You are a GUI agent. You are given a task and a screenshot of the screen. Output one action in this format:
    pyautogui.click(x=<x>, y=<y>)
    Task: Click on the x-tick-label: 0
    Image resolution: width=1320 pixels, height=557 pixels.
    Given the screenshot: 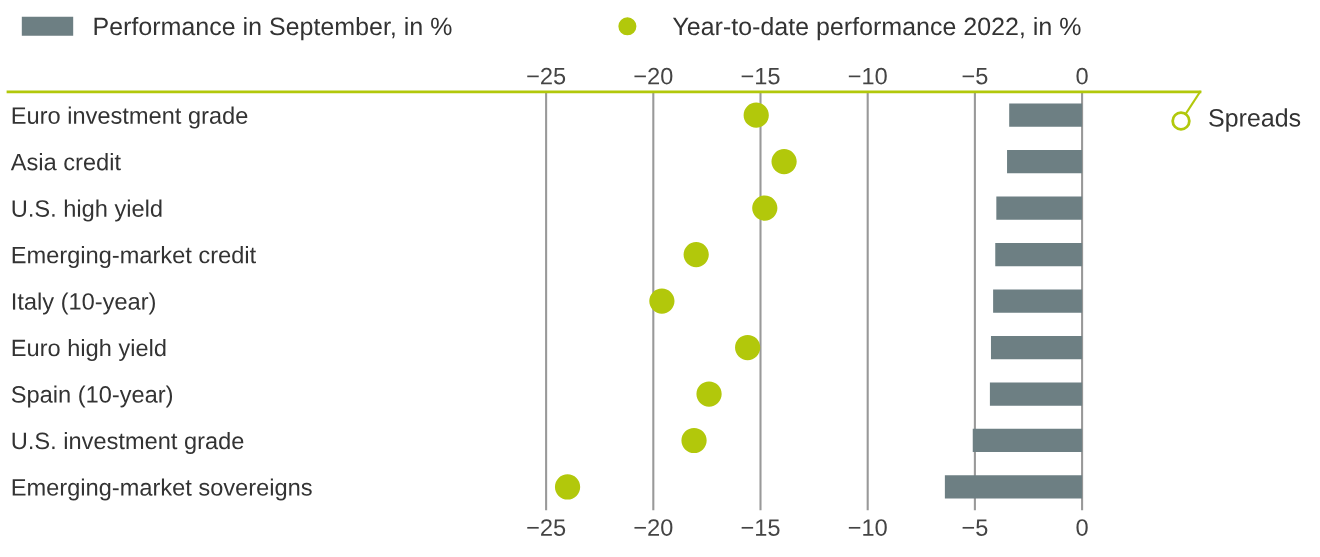 What is the action you would take?
    pyautogui.click(x=1082, y=527)
    